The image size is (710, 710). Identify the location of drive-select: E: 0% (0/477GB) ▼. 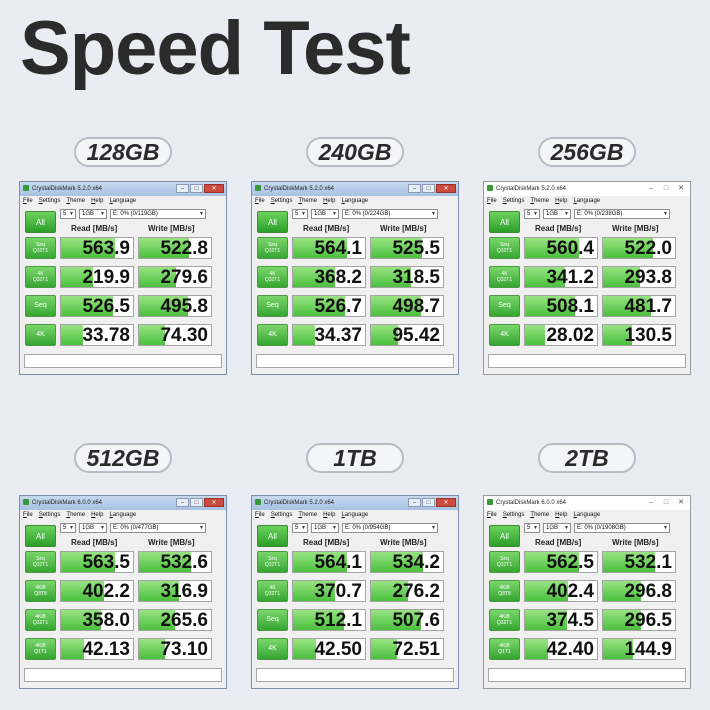
(158, 528).